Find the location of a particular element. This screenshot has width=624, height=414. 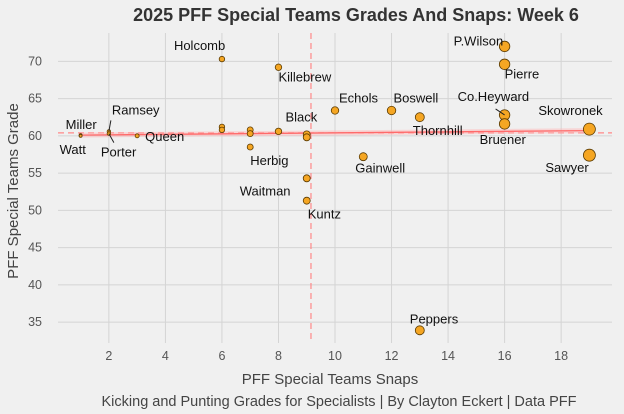

x-tick-label: 10 is located at coordinates (335, 356).